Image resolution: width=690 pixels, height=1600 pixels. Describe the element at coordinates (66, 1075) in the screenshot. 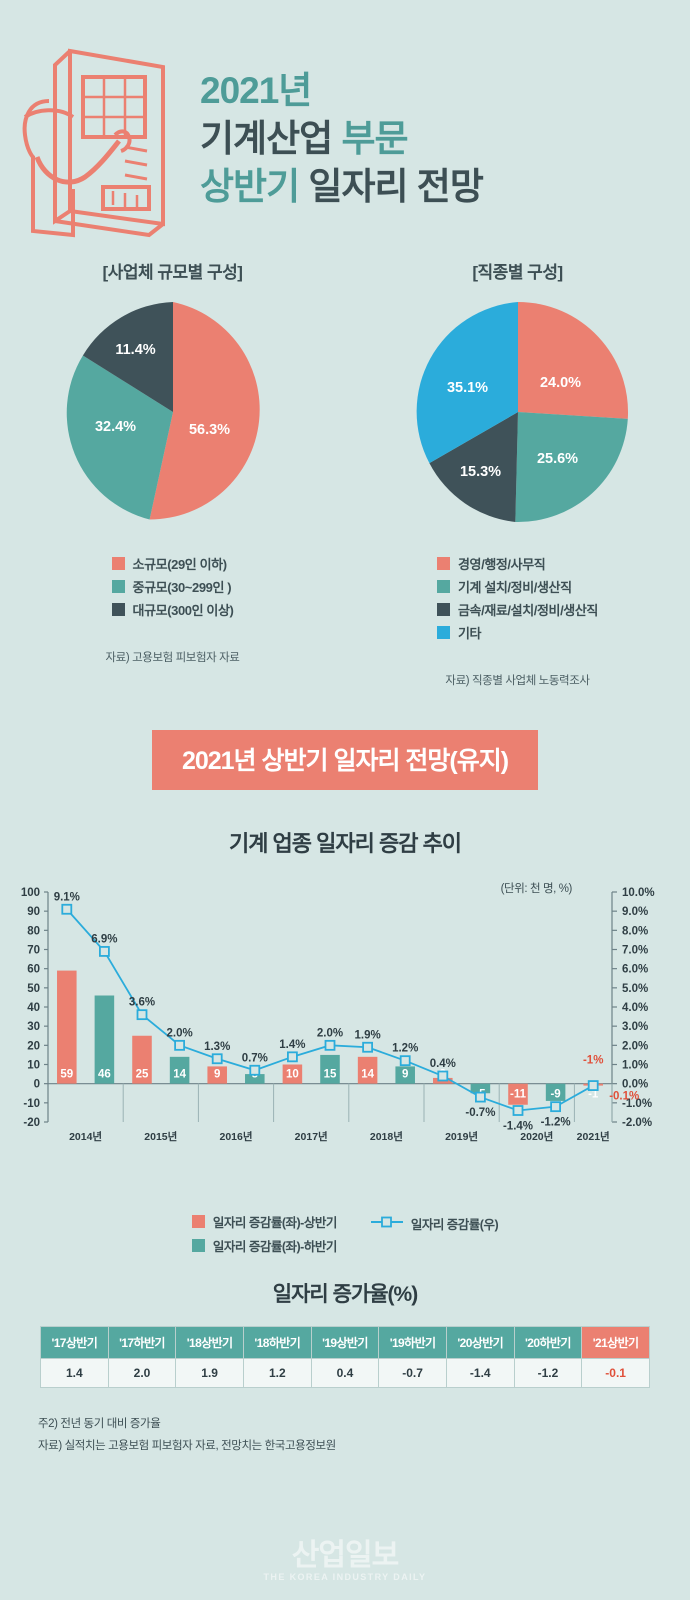

I see `bar-value-label: 59` at that location.